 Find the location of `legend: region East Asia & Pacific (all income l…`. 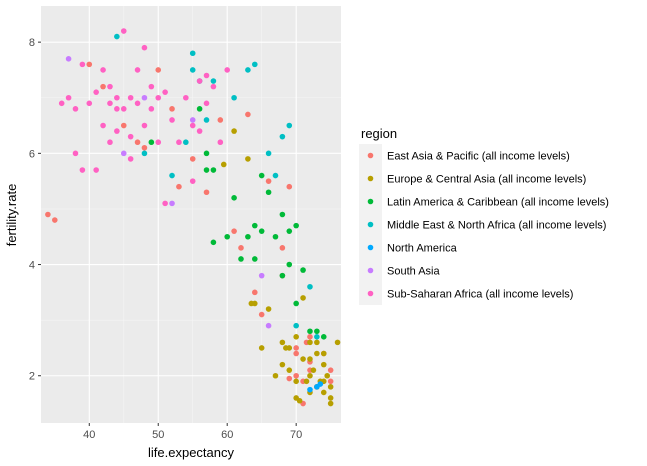

legend: region East Asia & Pacific (all income l… is located at coordinates (484, 215).